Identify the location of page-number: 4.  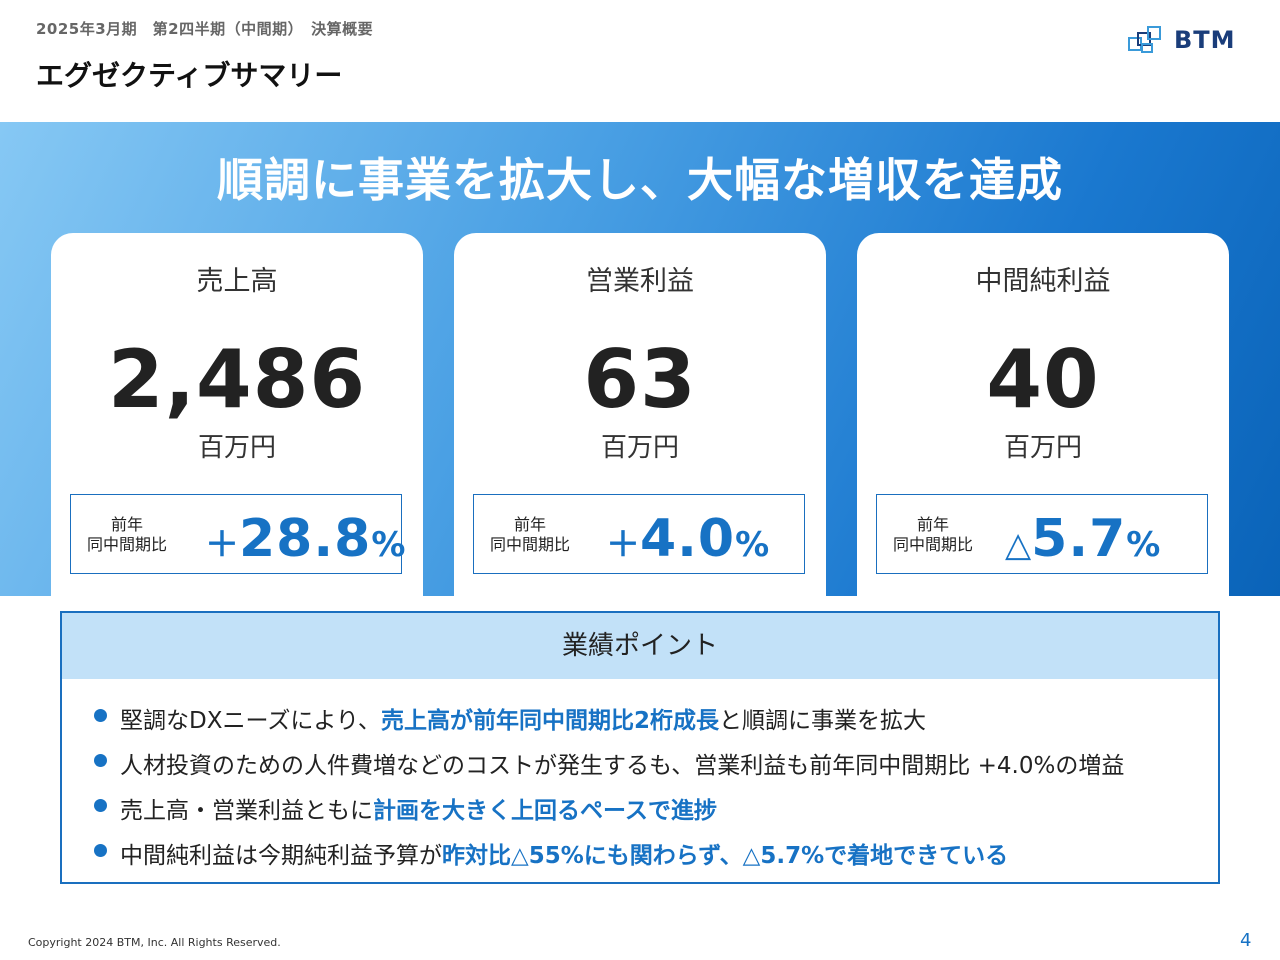
(1246, 940).